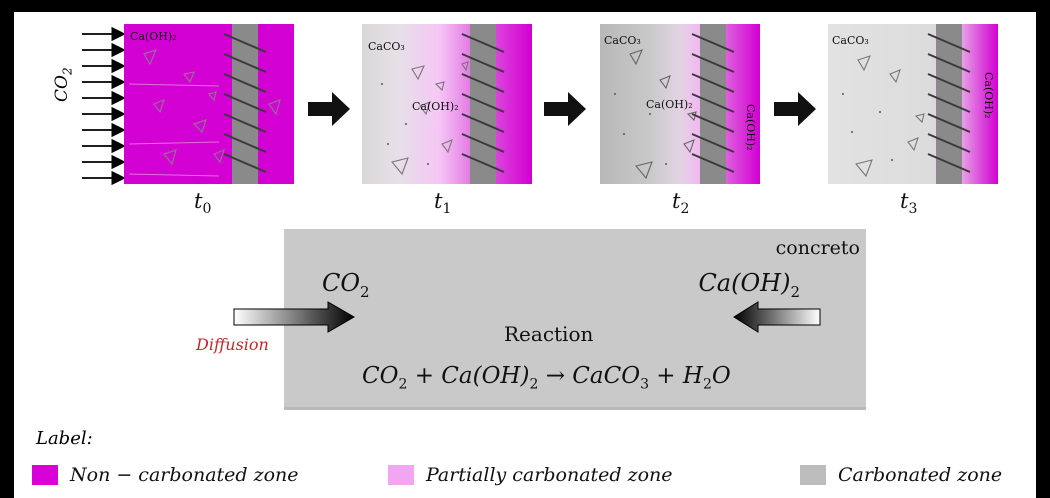 This screenshot has width=1050, height=498. What do you see at coordinates (209, 104) in the screenshot?
I see `panel-t0` at bounding box center [209, 104].